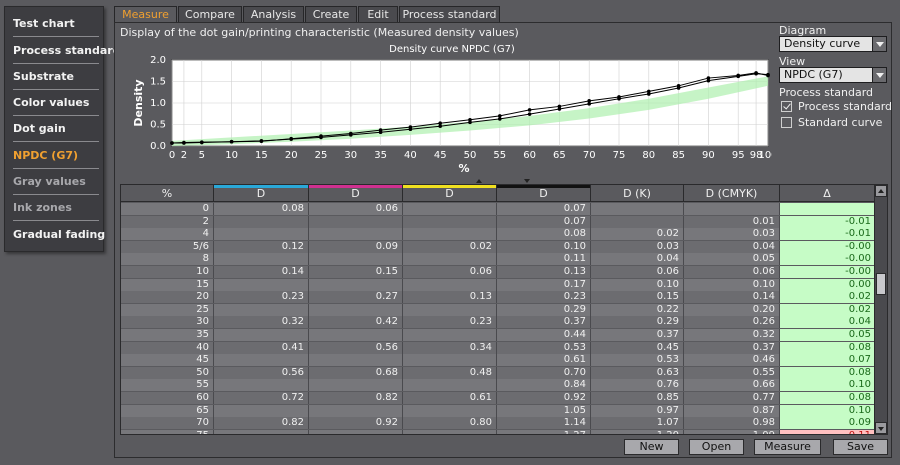 The width and height of the screenshot is (900, 465). What do you see at coordinates (261, 272) in the screenshot?
I see `table-cell: 0.14` at bounding box center [261, 272].